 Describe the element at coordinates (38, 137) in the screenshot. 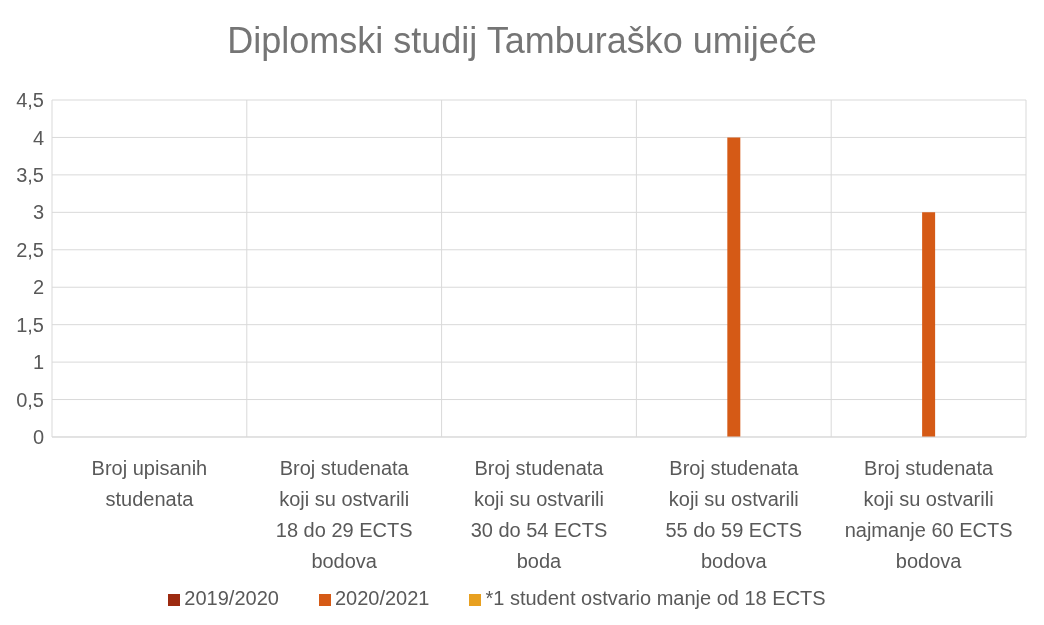

I see `y-tick-label: 4` at that location.